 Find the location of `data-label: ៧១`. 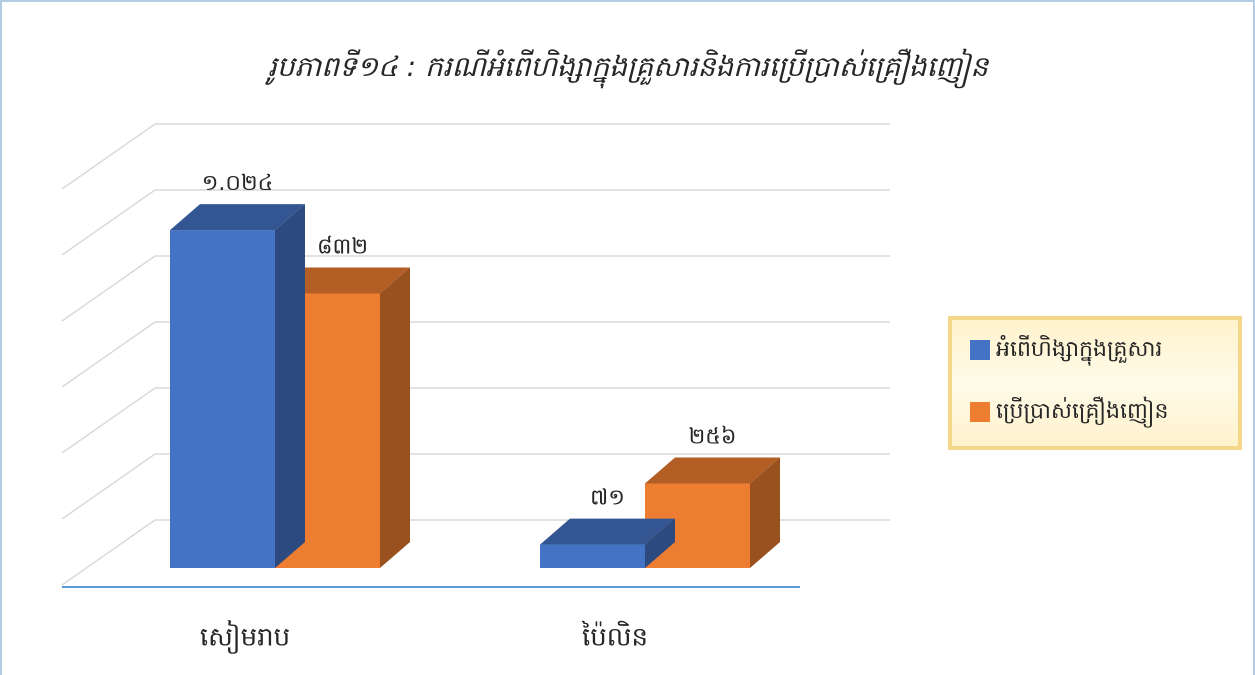

data-label: ៧១ is located at coordinates (607, 498).